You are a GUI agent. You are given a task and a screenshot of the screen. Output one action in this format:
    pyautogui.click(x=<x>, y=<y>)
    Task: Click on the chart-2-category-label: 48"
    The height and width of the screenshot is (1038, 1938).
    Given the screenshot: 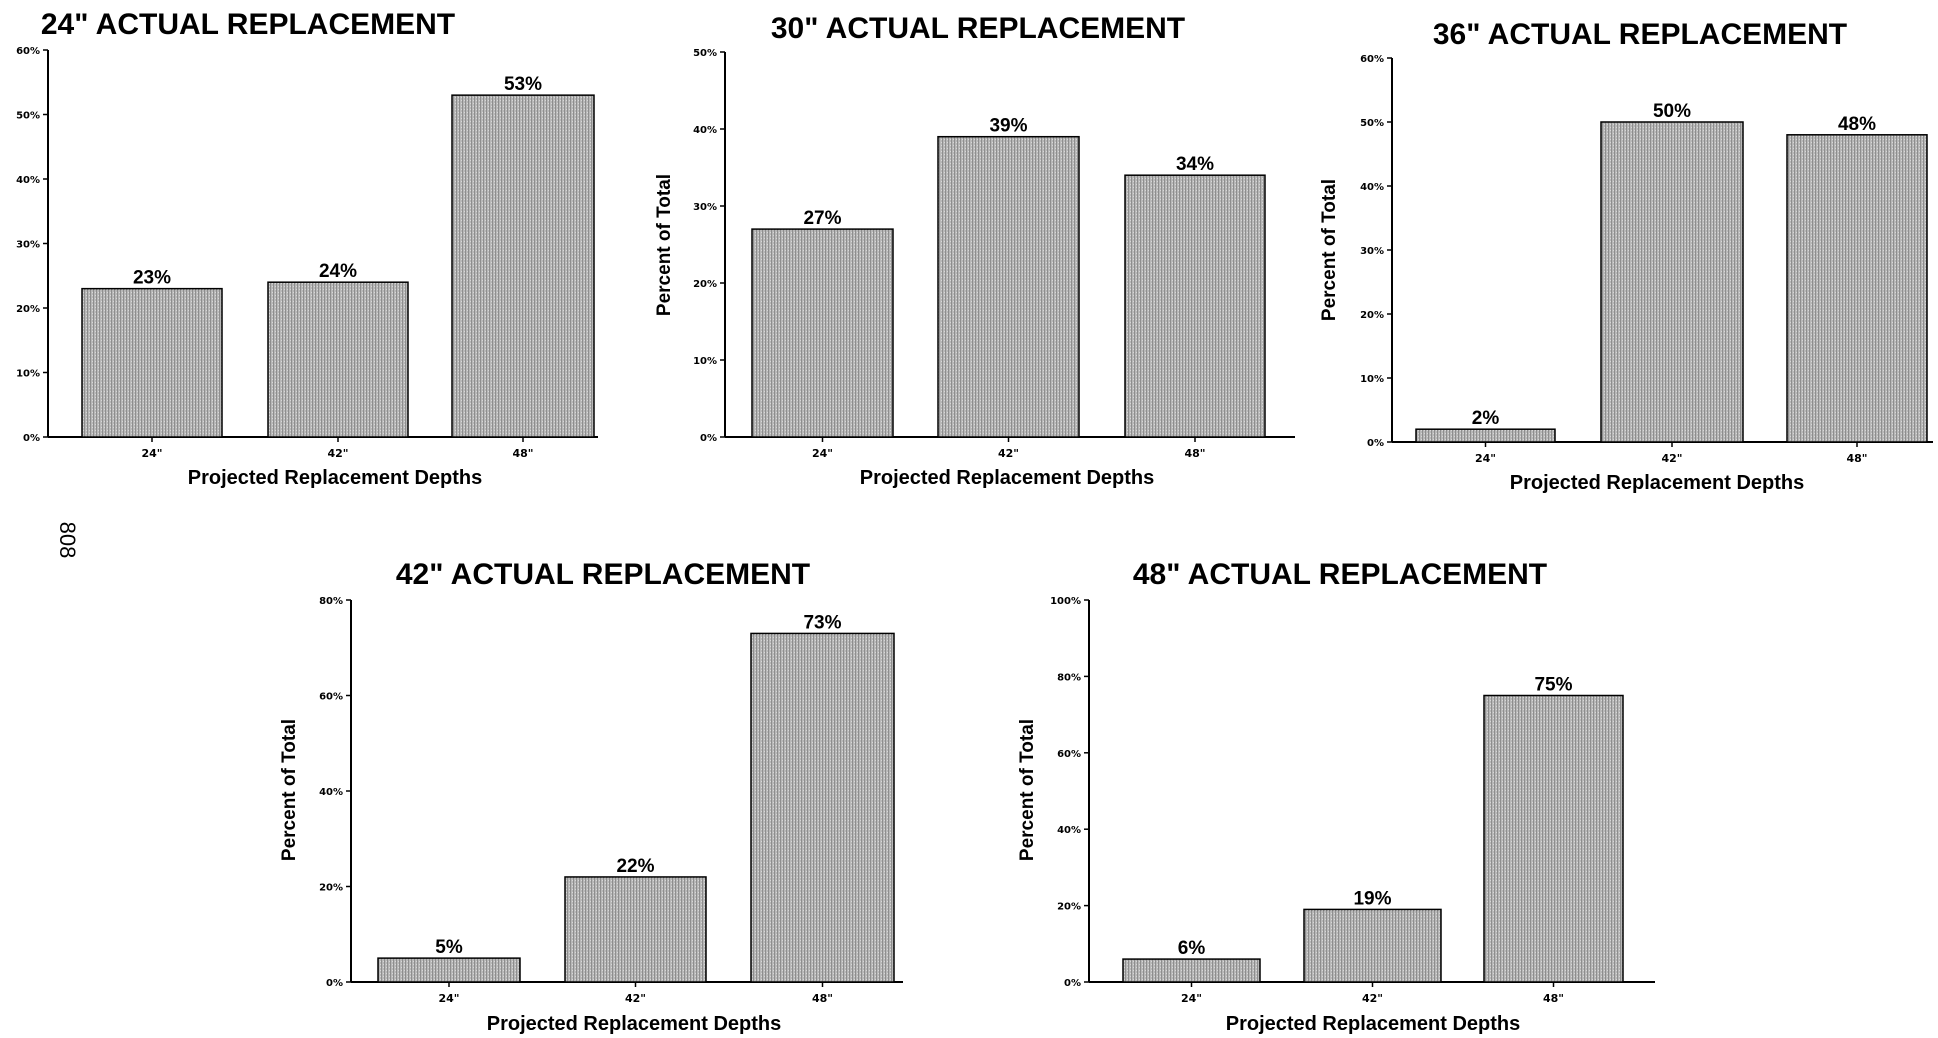 What is the action you would take?
    pyautogui.click(x=1194, y=453)
    